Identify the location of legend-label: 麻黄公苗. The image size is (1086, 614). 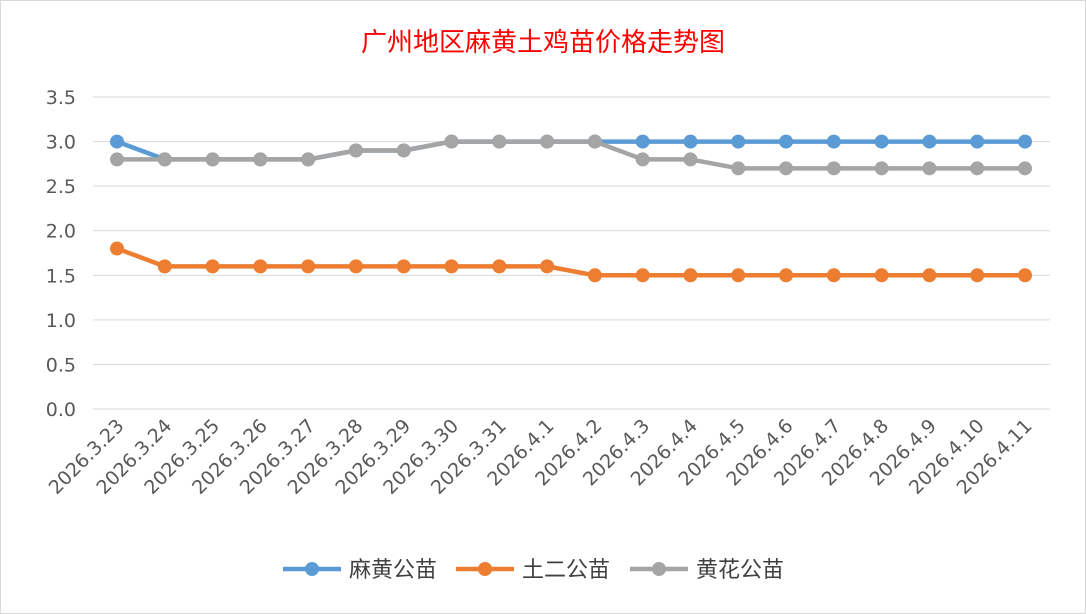
(393, 570).